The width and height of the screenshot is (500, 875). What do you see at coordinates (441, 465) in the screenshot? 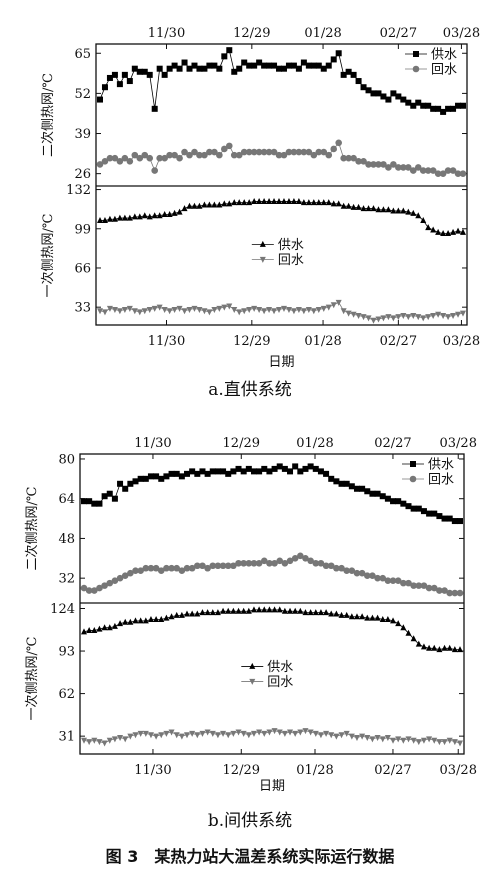
I see `legend-label: 供水` at bounding box center [441, 465].